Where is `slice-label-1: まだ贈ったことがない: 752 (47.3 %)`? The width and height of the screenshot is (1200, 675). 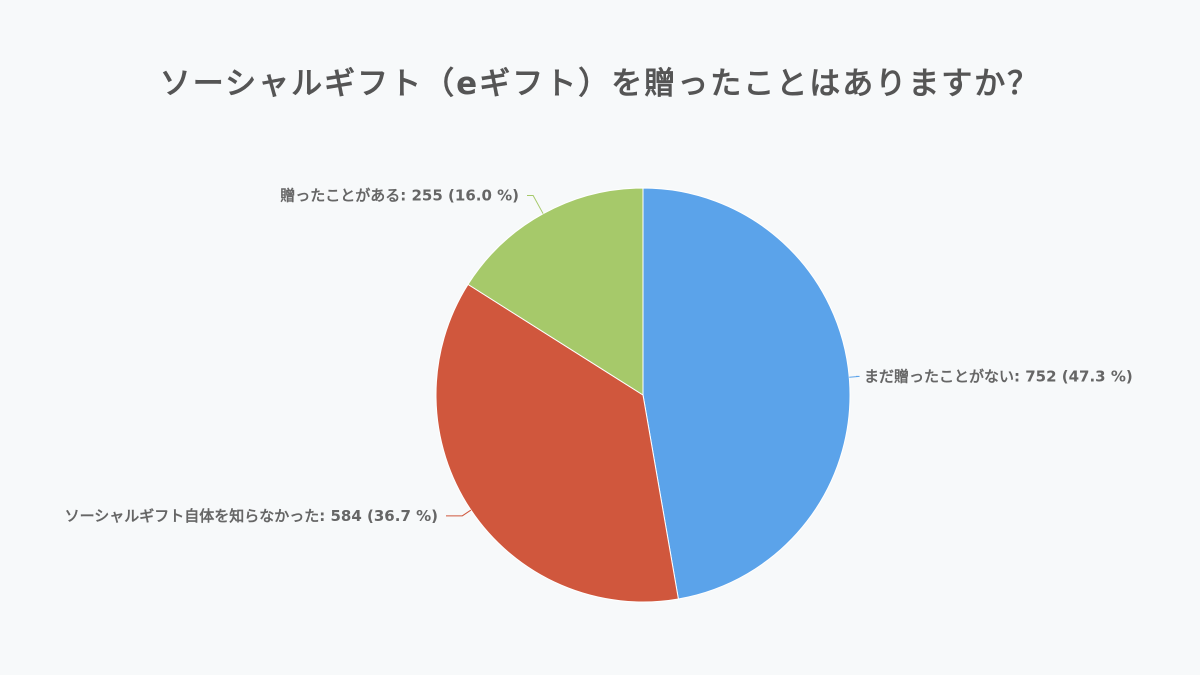 slice-label-1: まだ贈ったことがない: 752 (47.3 %) is located at coordinates (998, 376).